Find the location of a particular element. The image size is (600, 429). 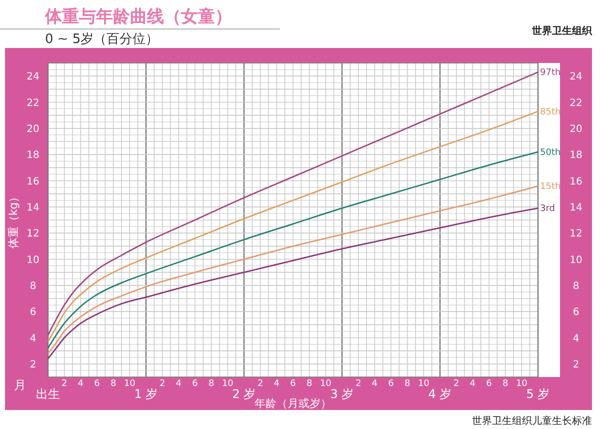

y-tick-label: 12 is located at coordinates (33, 234).